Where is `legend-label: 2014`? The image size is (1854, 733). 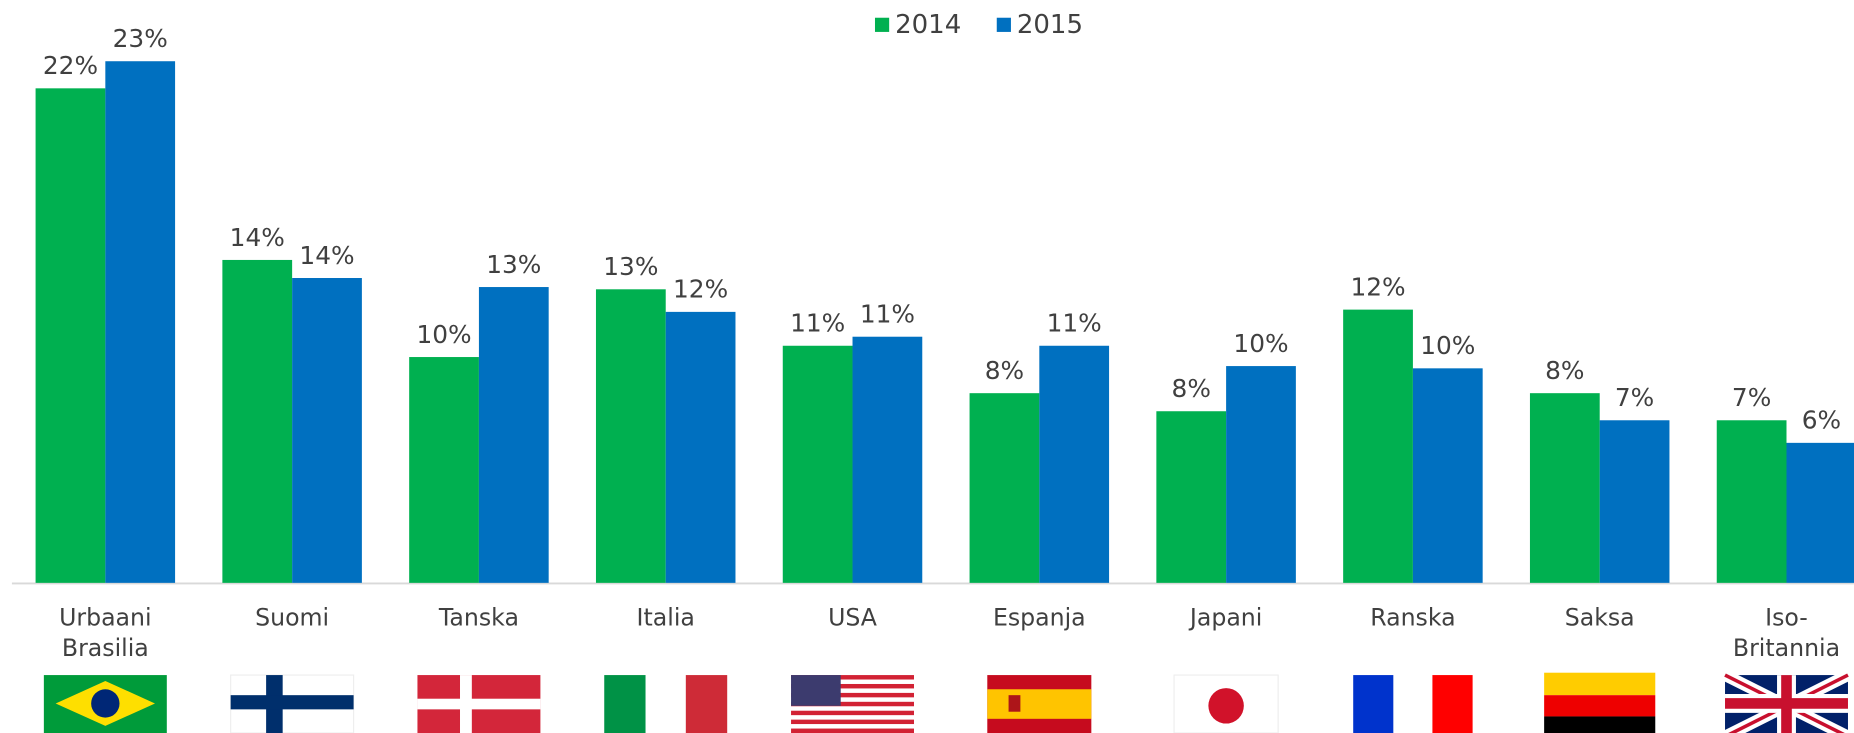 legend-label: 2014 is located at coordinates (928, 25).